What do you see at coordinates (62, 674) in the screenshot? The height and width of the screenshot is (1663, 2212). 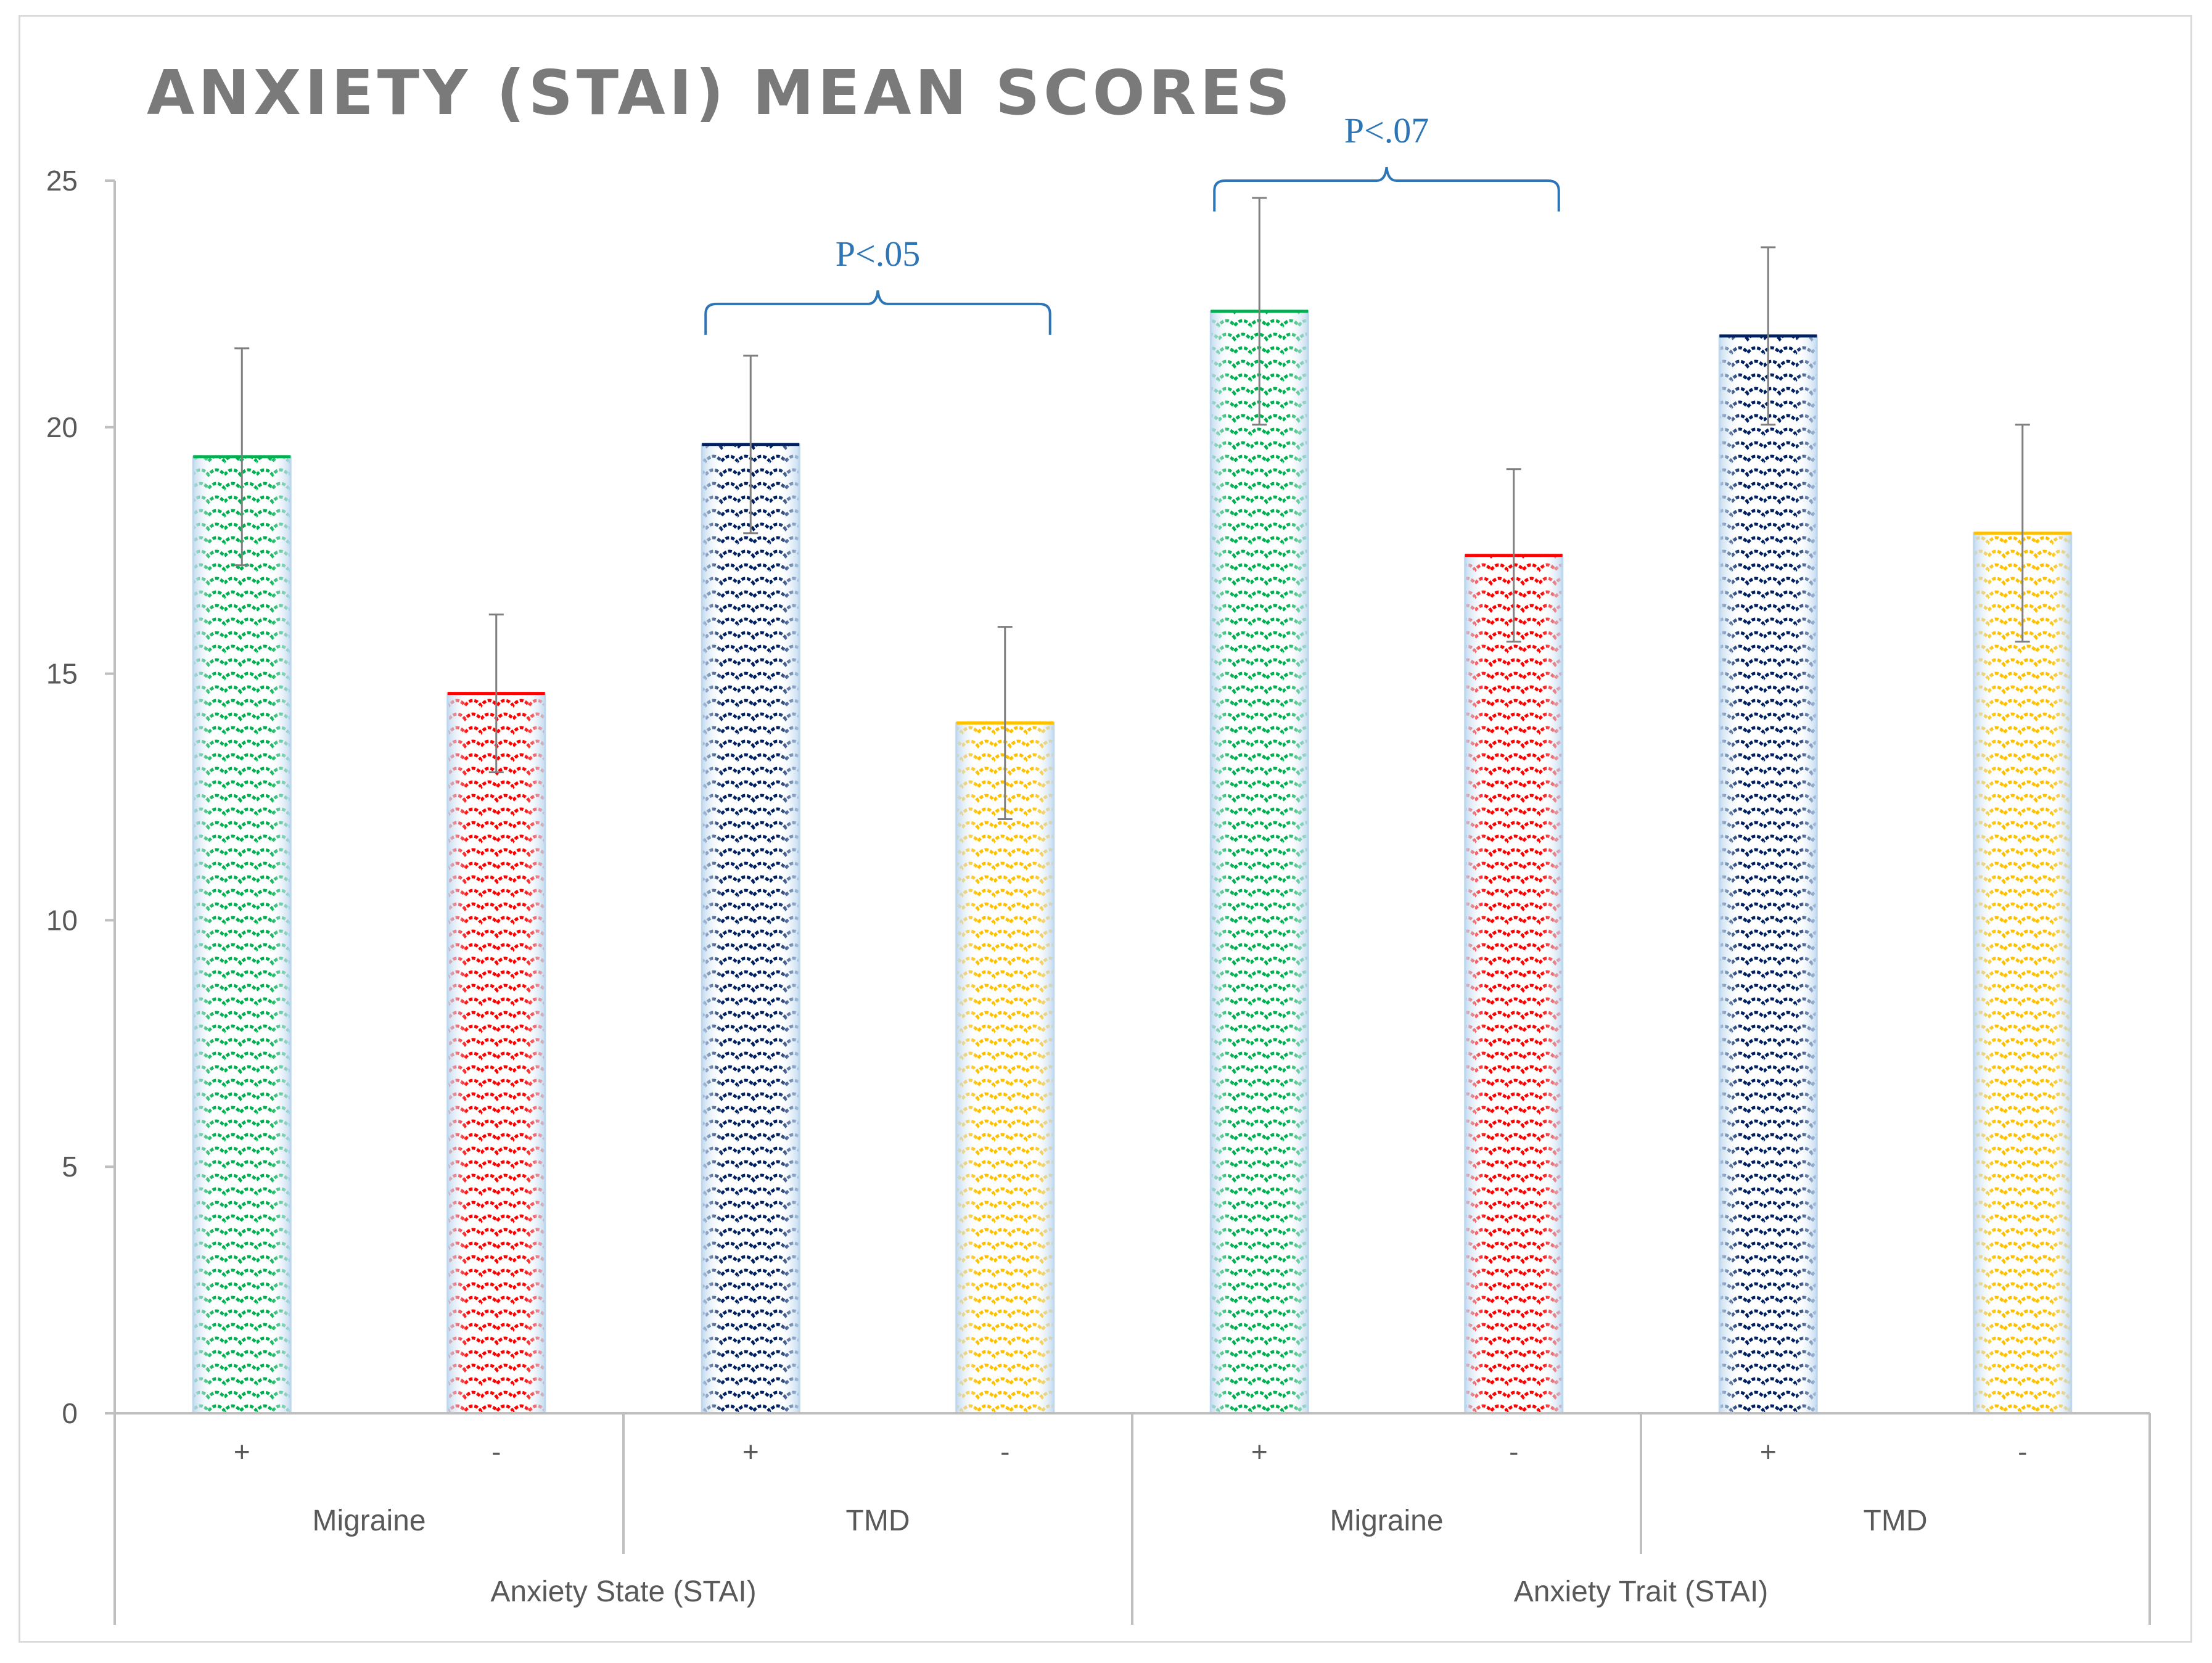 I see `y-tick-label: 15` at bounding box center [62, 674].